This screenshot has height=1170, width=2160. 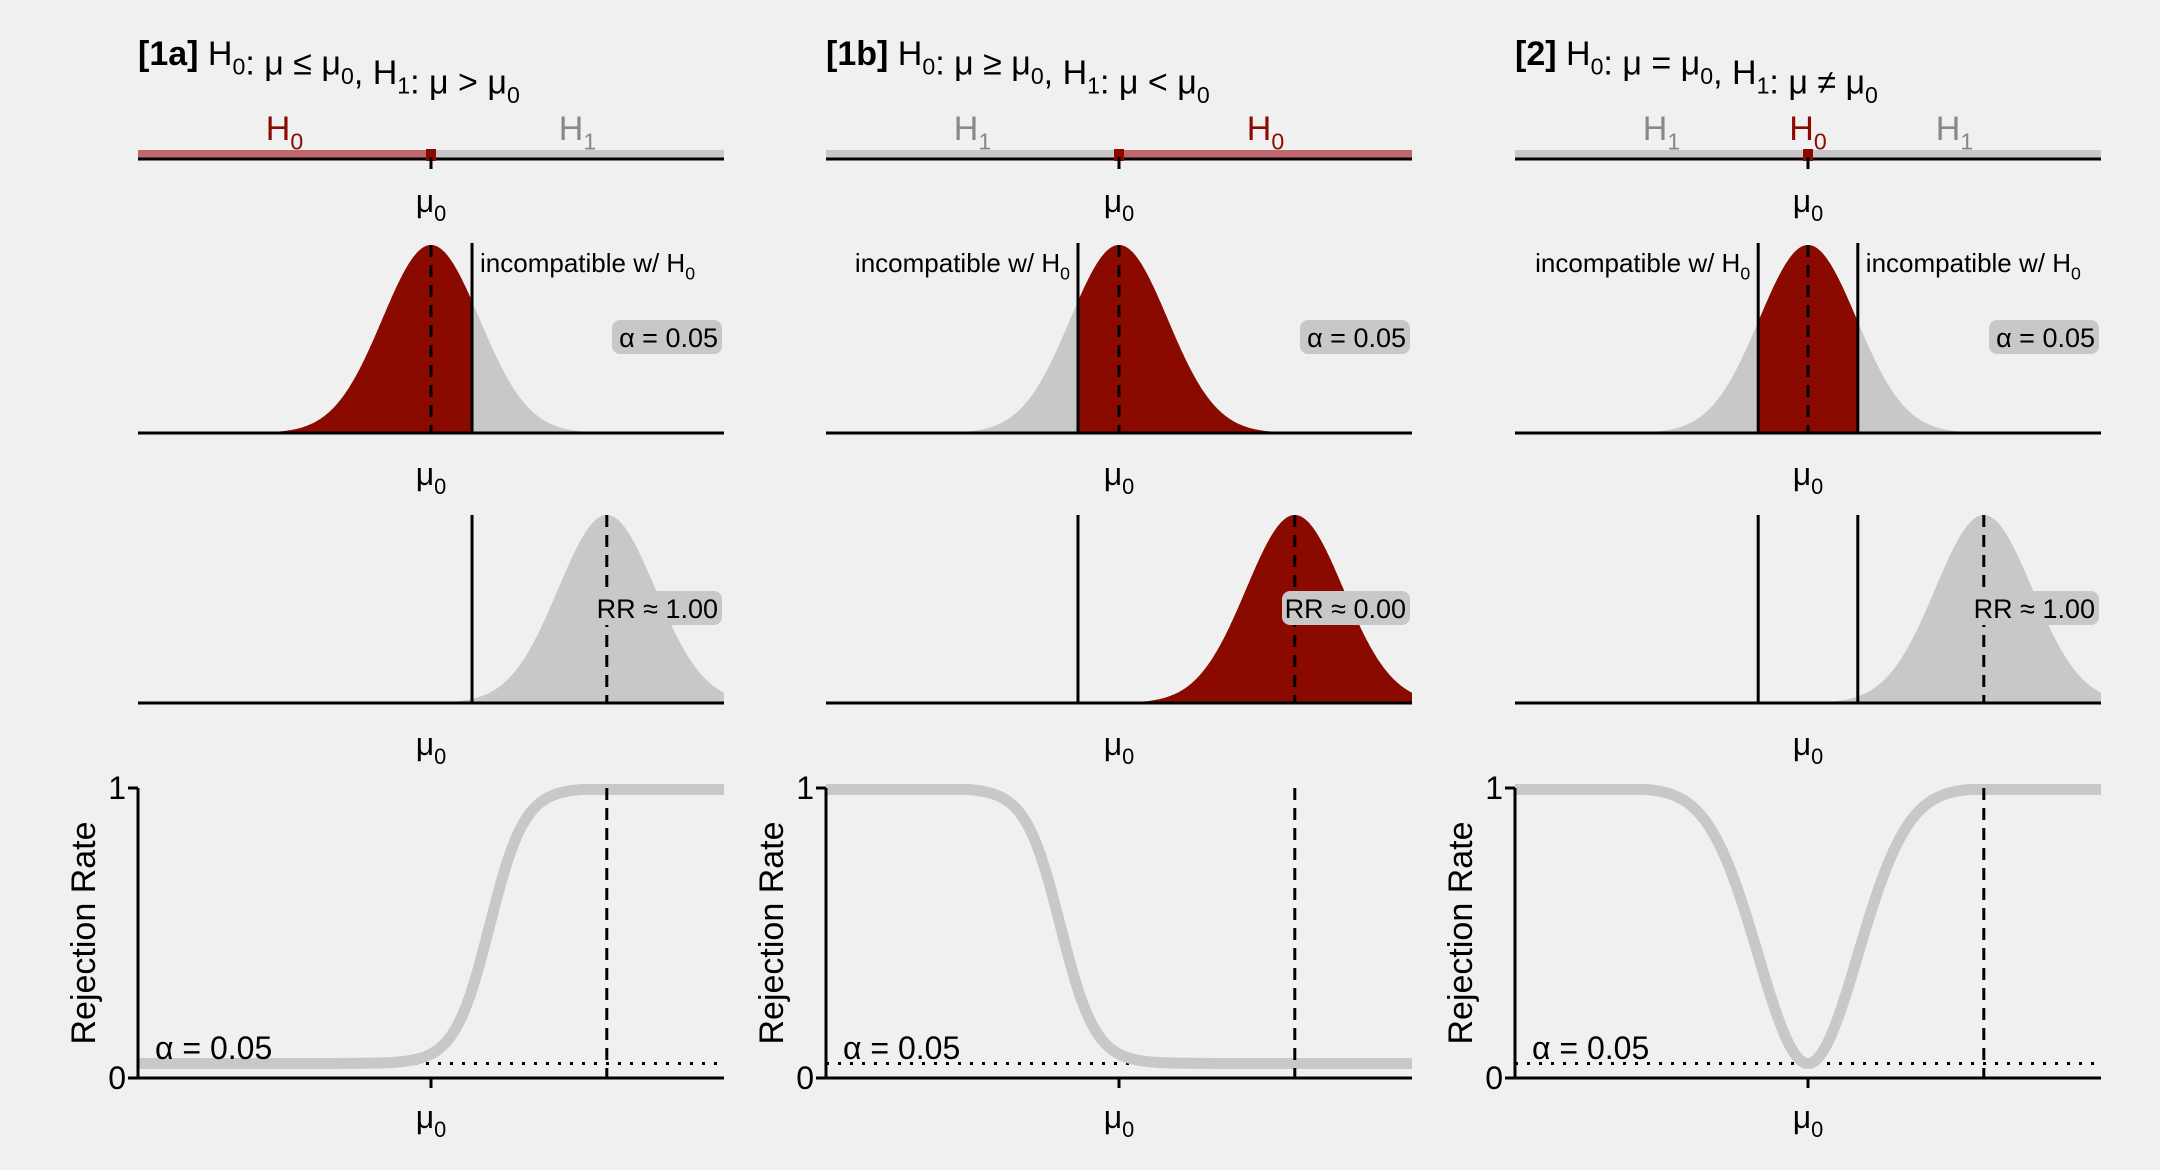 I want to click on panel-title-part: : μ < μ, so click(x=1148, y=83).